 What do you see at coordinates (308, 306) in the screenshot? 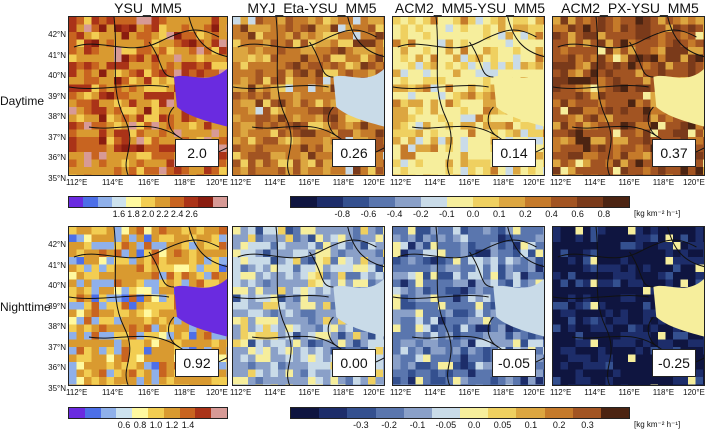
I see `map-panel-night-myj: 0.00` at bounding box center [308, 306].